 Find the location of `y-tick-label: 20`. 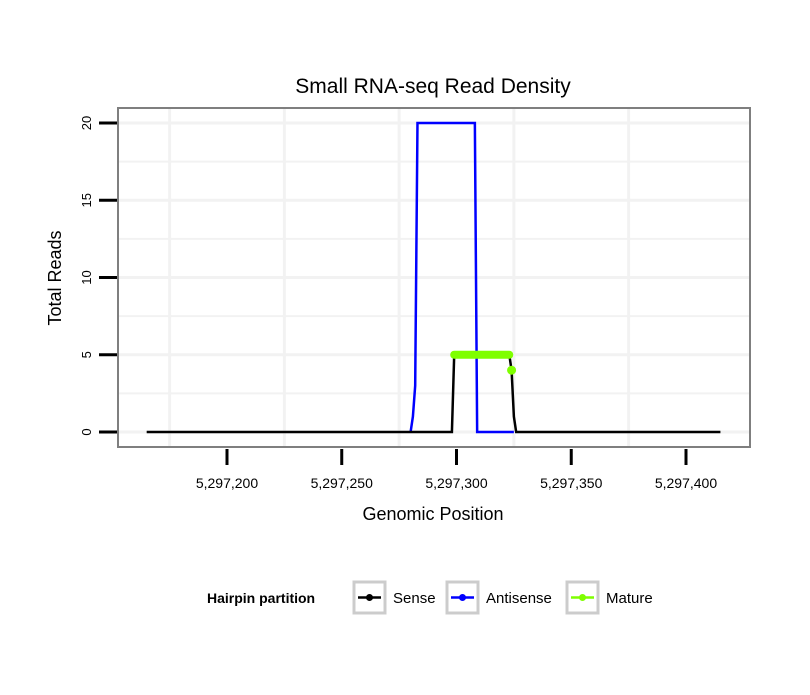

y-tick-label: 20 is located at coordinates (86, 123).